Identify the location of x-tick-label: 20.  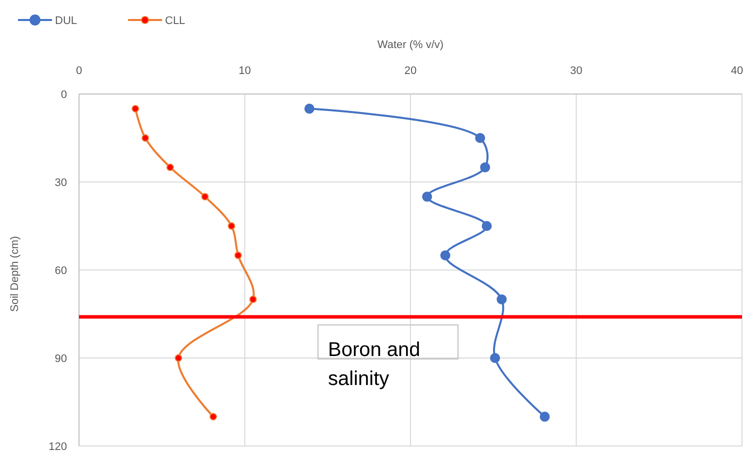
(410, 71).